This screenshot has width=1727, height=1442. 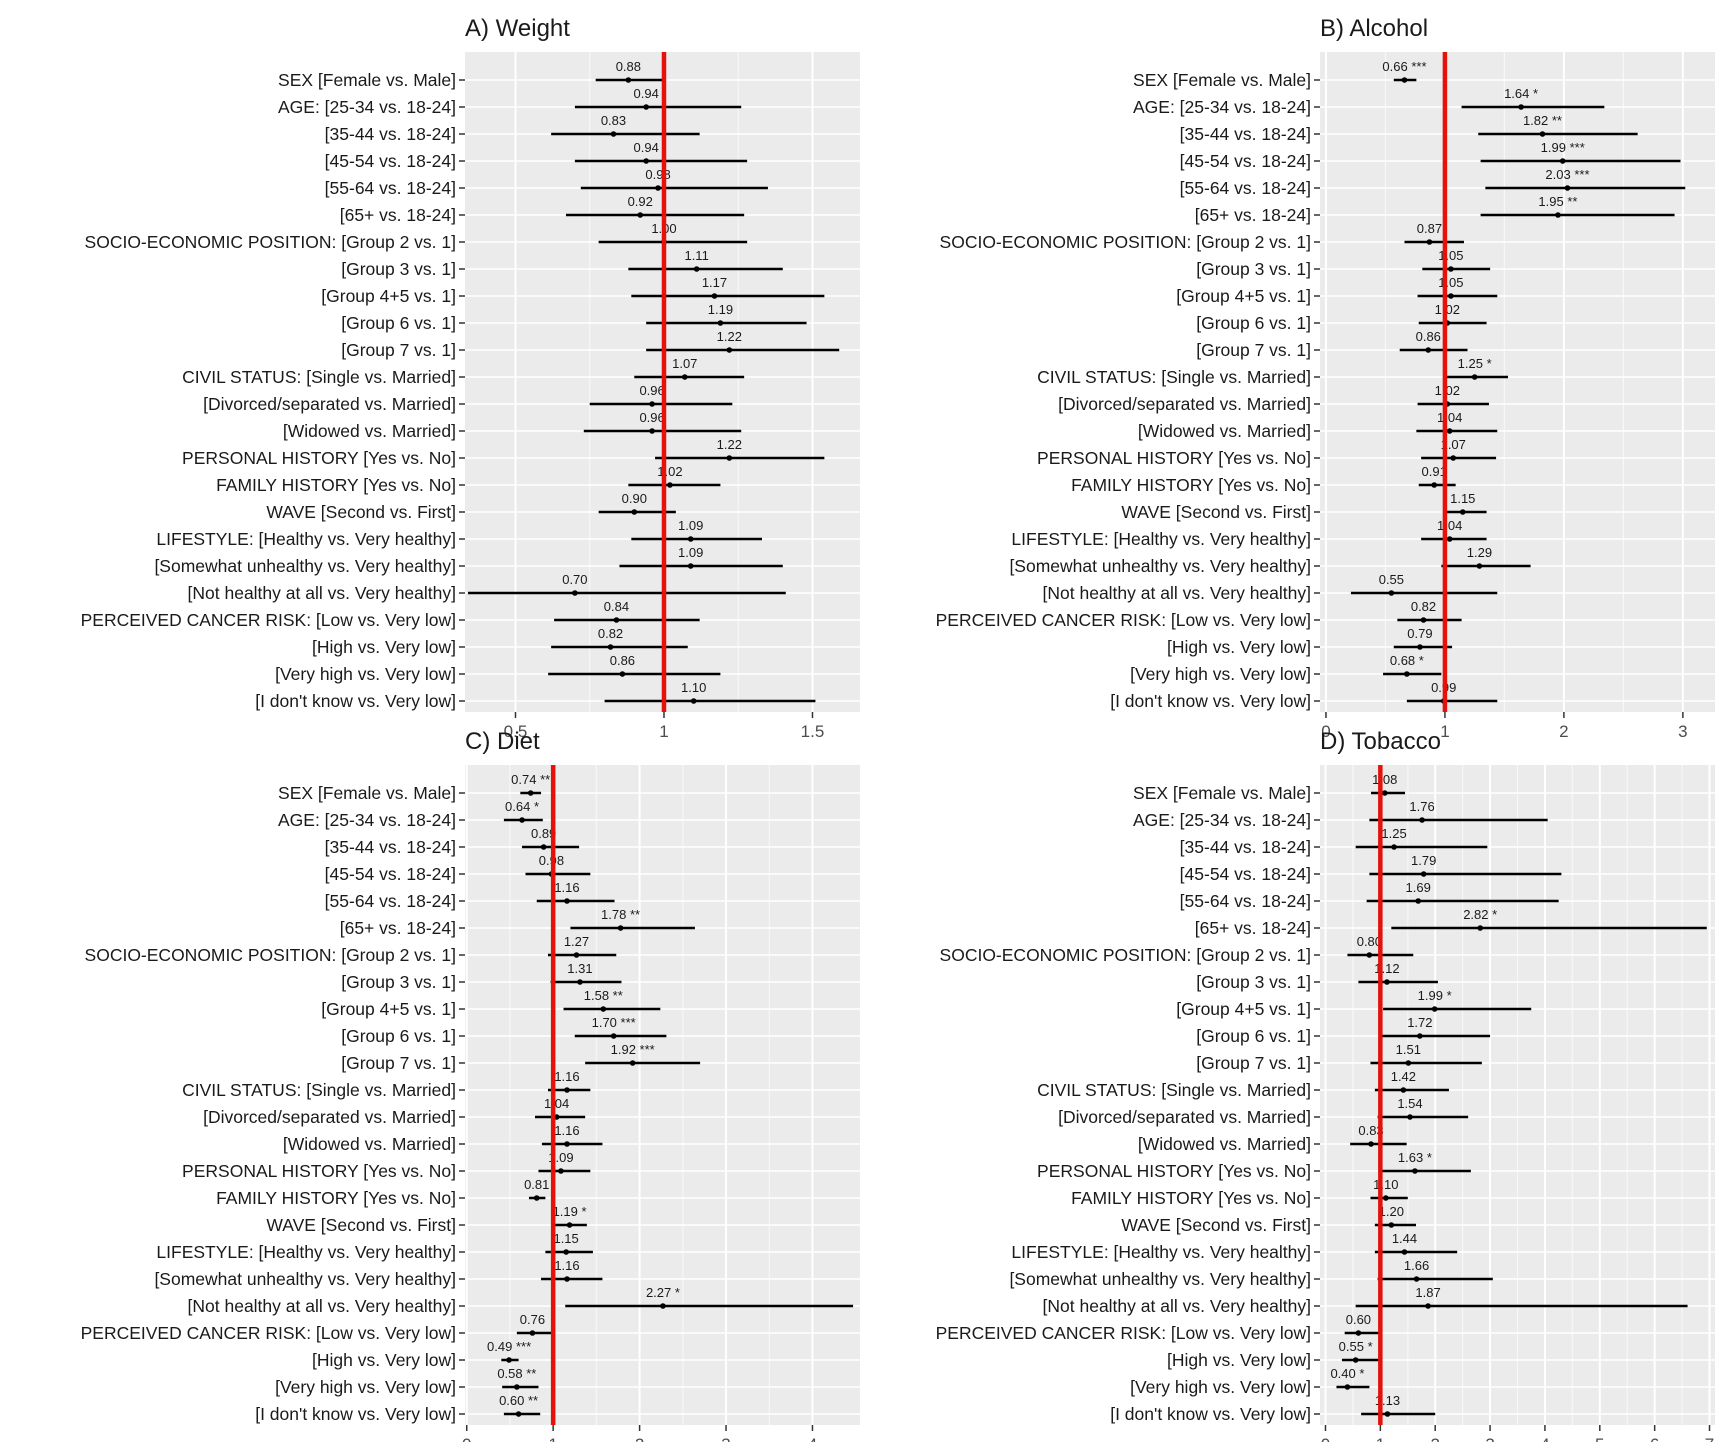 I want to click on x-tick-label: 4, so click(x=812, y=1438).